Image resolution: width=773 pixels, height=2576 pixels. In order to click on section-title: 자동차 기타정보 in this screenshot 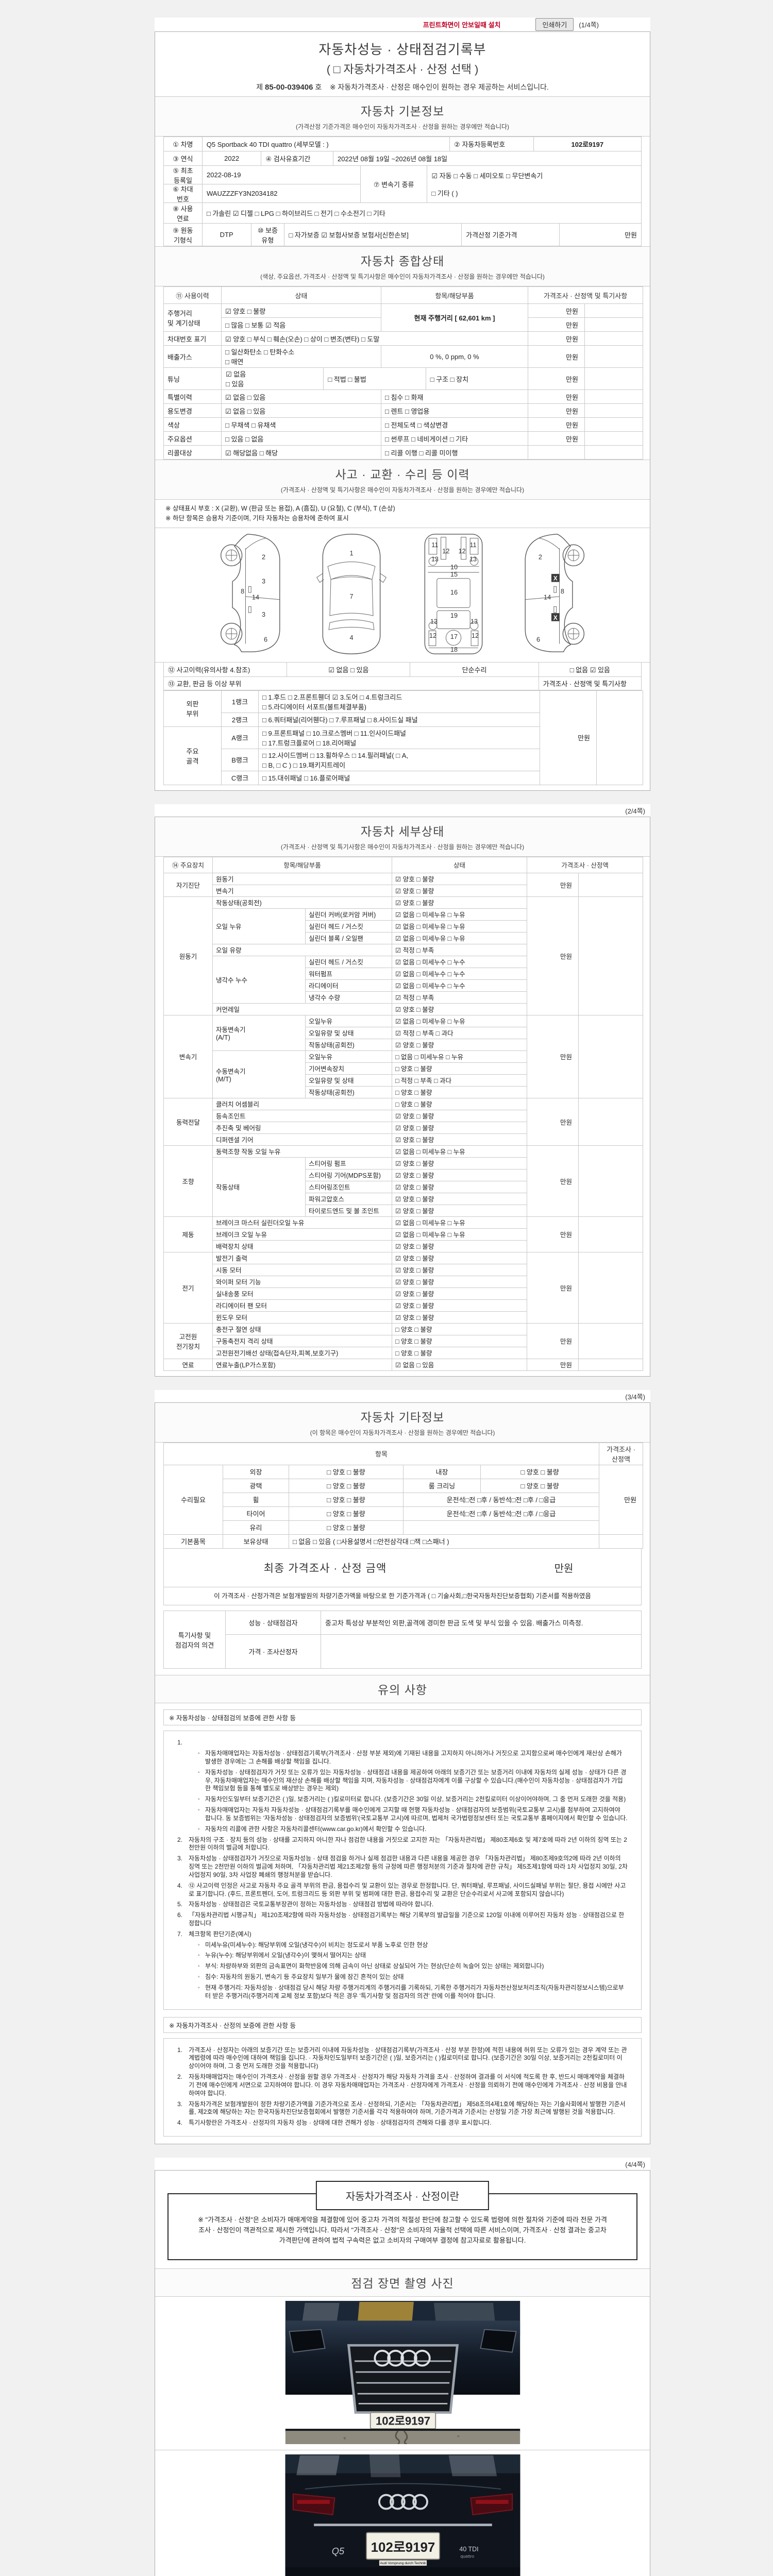, I will do `click(402, 1417)`.